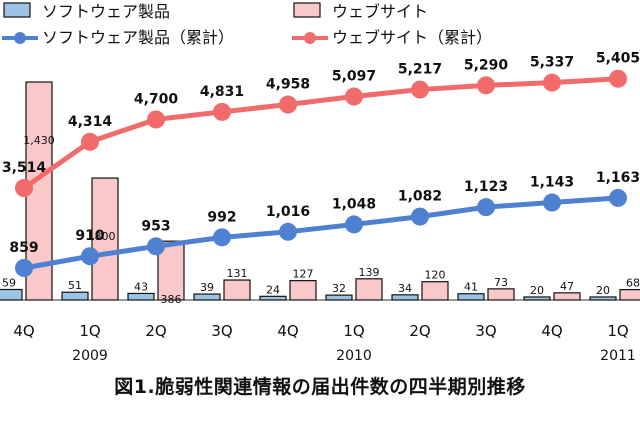  Describe the element at coordinates (405, 288) in the screenshot. I see `bar-software-label-6: 34` at that location.